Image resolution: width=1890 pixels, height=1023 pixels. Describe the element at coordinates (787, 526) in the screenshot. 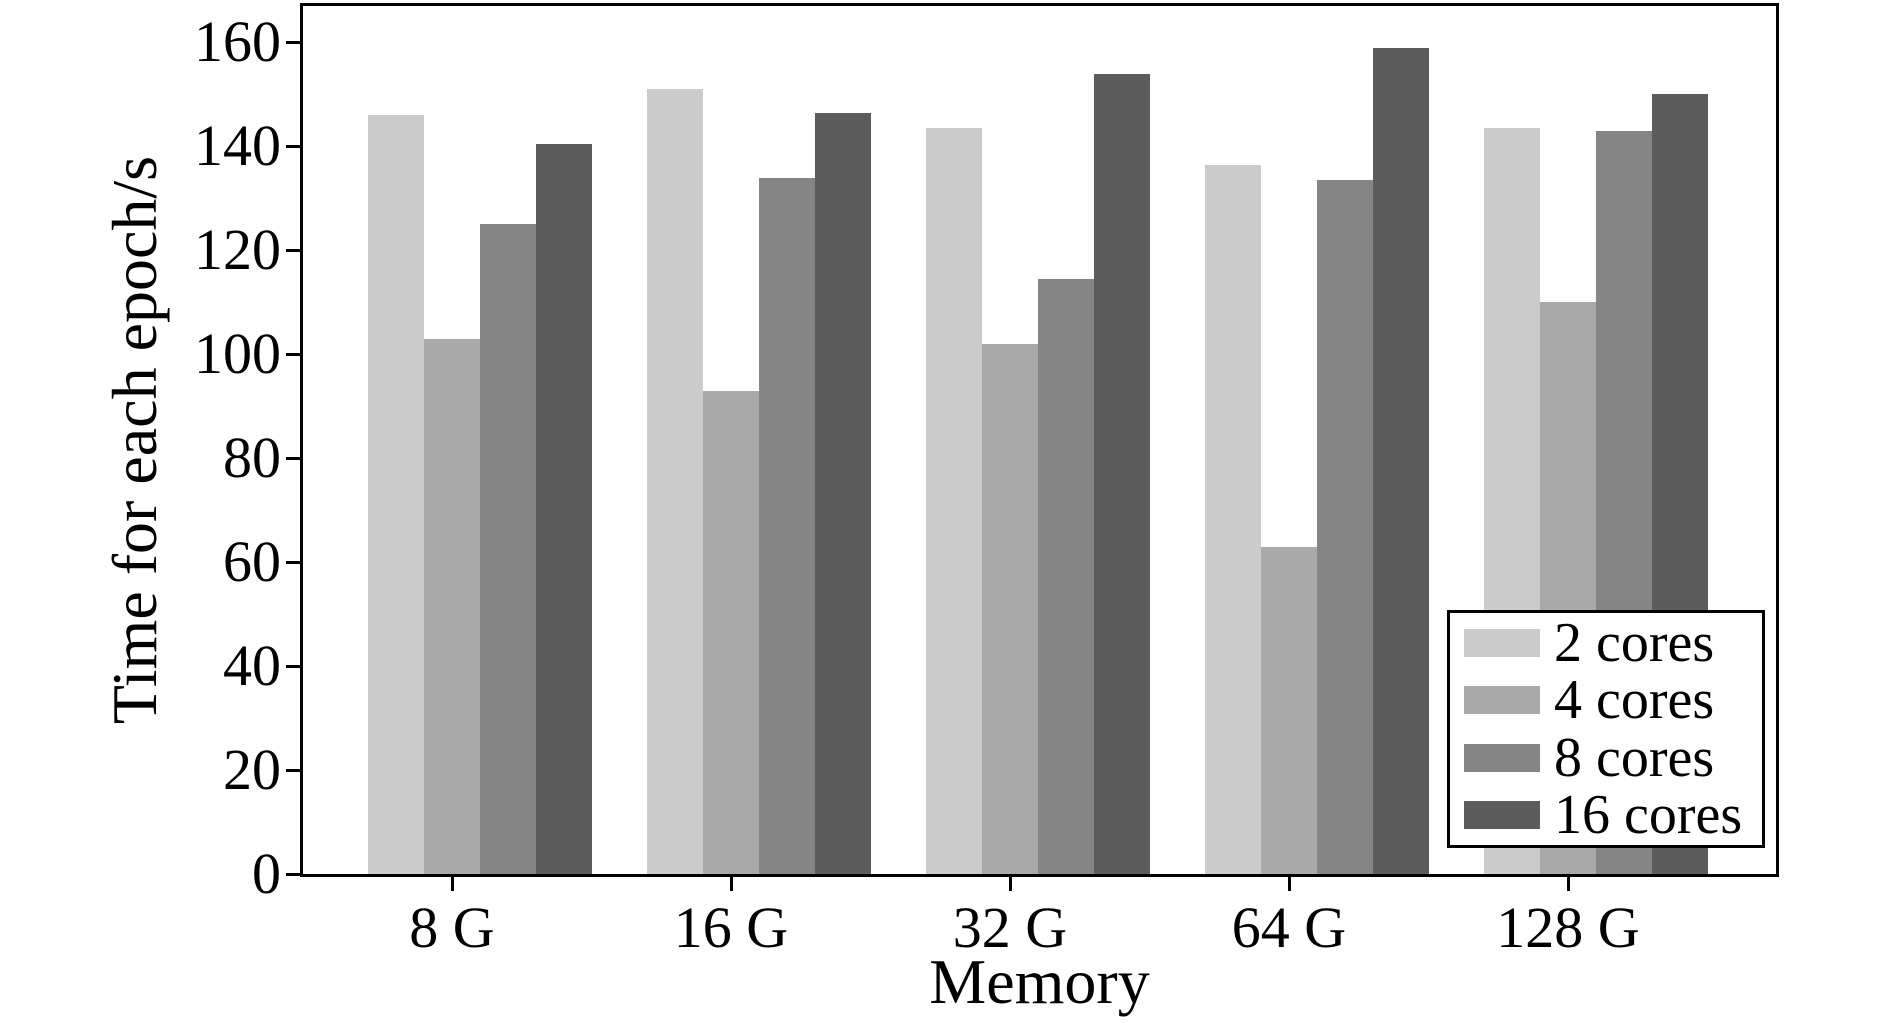

I see `bar-8-cores-16G` at that location.